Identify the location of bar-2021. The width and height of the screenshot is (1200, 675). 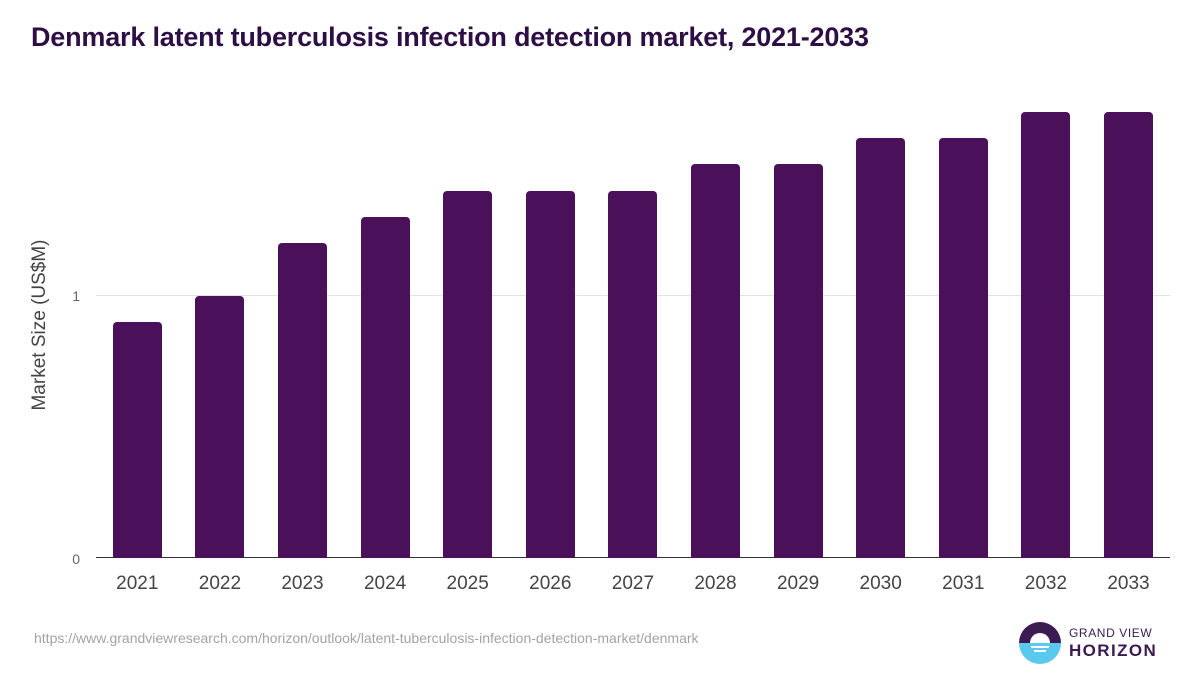
(137, 439).